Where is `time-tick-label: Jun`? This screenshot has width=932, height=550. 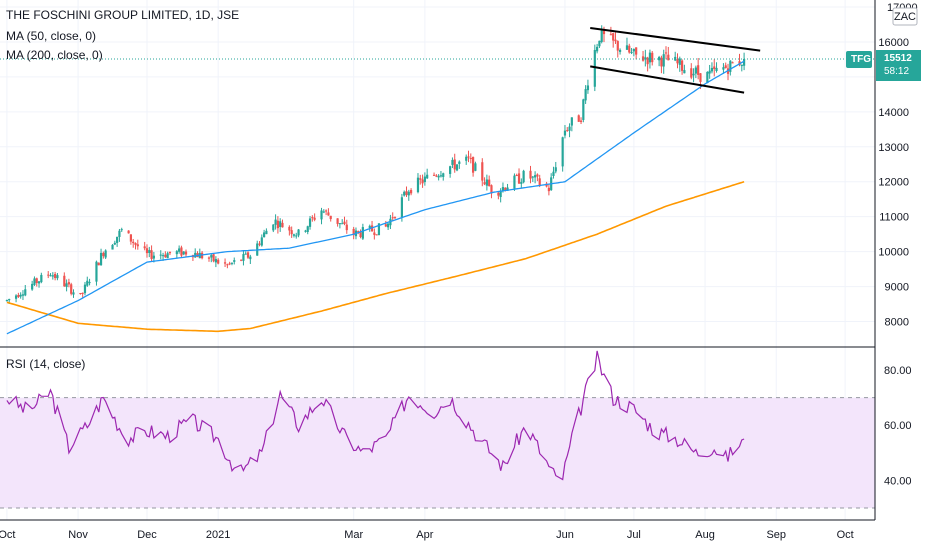
time-tick-label: Jun is located at coordinates (565, 535).